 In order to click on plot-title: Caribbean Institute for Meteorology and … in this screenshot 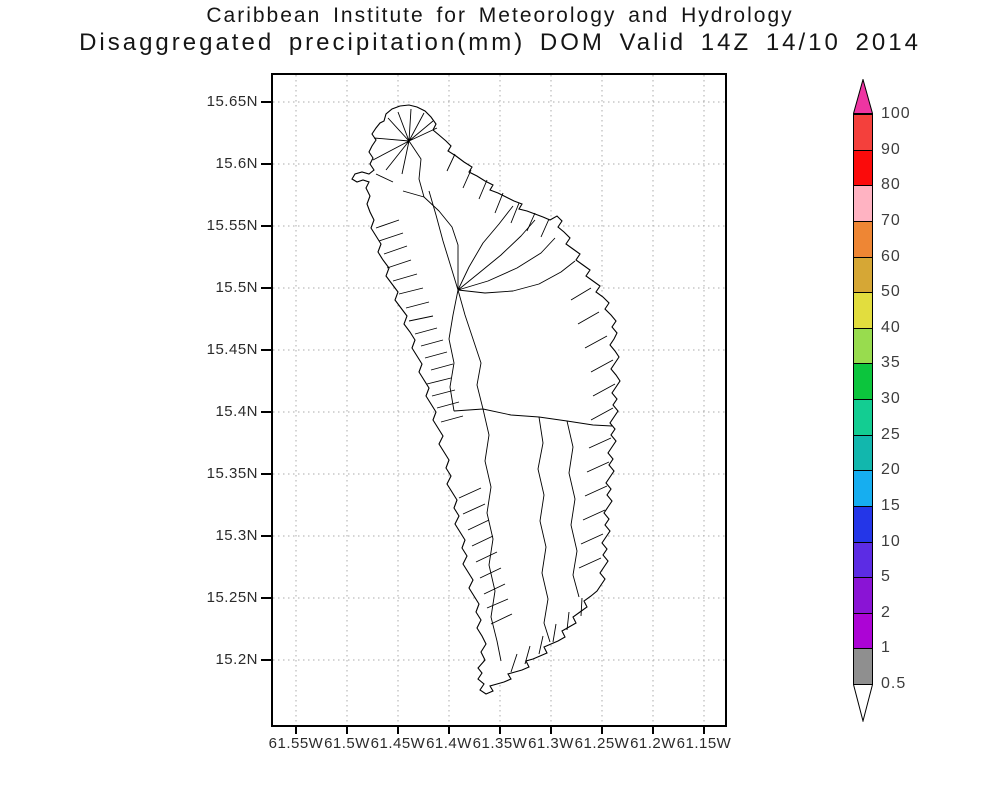, I will do `click(500, 30)`.